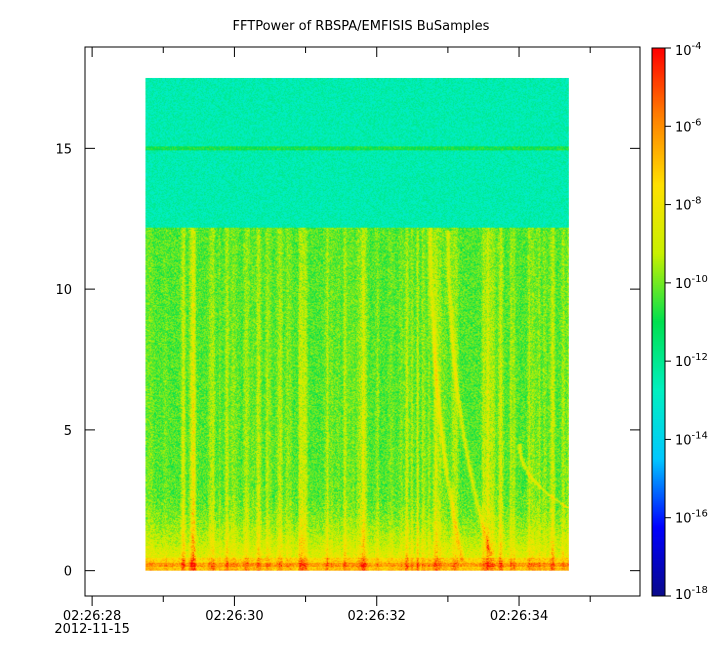 This screenshot has width=724, height=656. What do you see at coordinates (691, 283) in the screenshot?
I see `colorbar-tick-label: 10⁻¹⁰` at bounding box center [691, 283].